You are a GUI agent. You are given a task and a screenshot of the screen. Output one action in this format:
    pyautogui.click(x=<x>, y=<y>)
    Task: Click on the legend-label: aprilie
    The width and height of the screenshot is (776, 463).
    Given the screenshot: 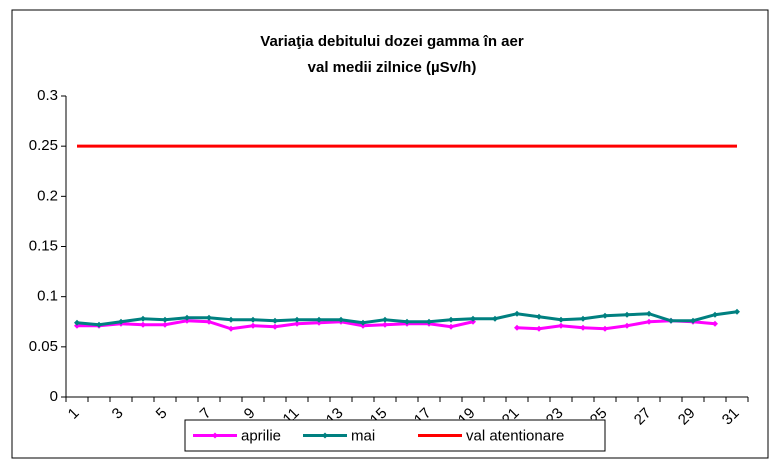 What is the action you would take?
    pyautogui.click(x=261, y=435)
    